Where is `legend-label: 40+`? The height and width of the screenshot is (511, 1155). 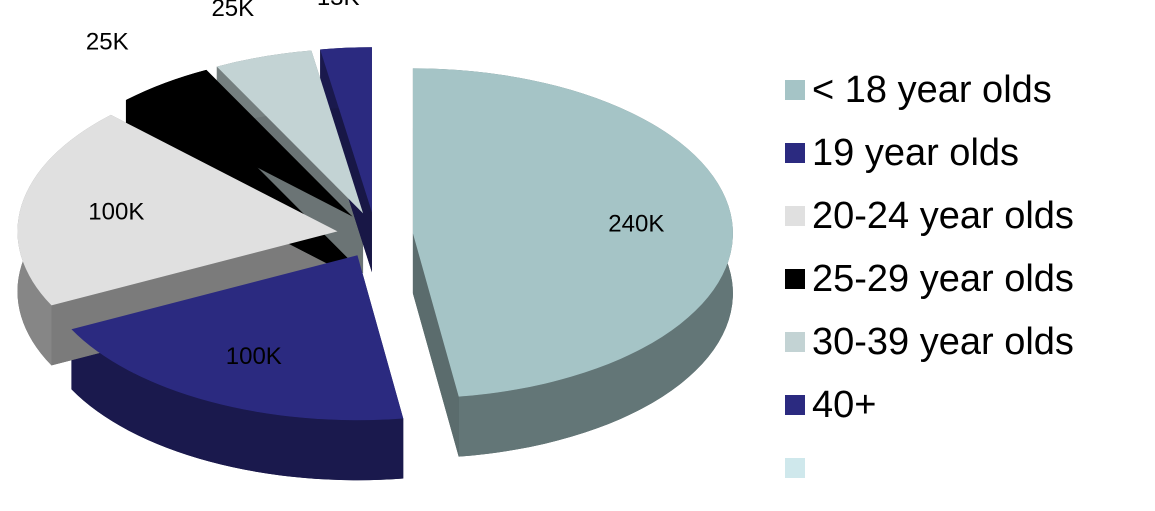
legend-label: 40+ is located at coordinates (844, 405).